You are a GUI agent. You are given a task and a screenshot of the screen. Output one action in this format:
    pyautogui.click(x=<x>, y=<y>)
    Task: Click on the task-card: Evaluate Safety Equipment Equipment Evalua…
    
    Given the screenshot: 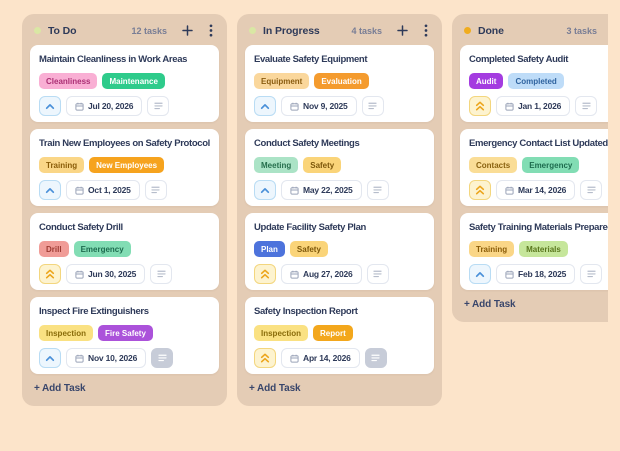 What is the action you would take?
    pyautogui.click(x=339, y=83)
    